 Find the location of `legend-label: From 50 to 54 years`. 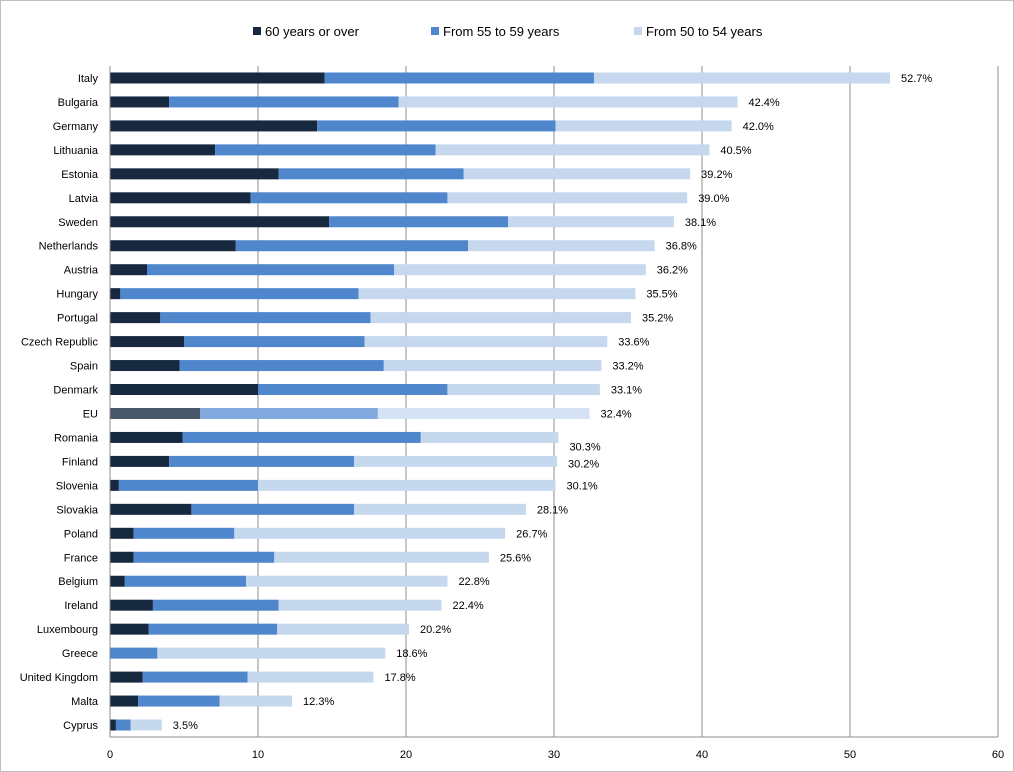

legend-label: From 50 to 54 years is located at coordinates (704, 31).